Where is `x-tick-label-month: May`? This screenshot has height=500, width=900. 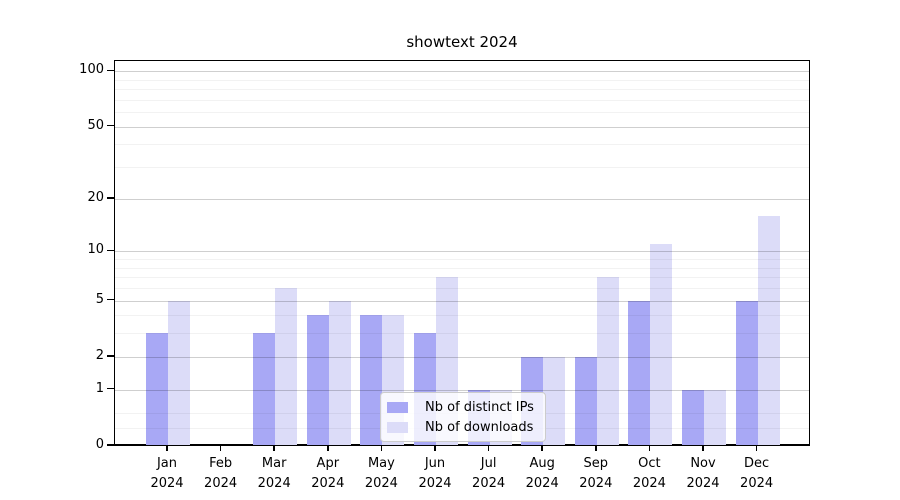
x-tick-label-month: May is located at coordinates (381, 463).